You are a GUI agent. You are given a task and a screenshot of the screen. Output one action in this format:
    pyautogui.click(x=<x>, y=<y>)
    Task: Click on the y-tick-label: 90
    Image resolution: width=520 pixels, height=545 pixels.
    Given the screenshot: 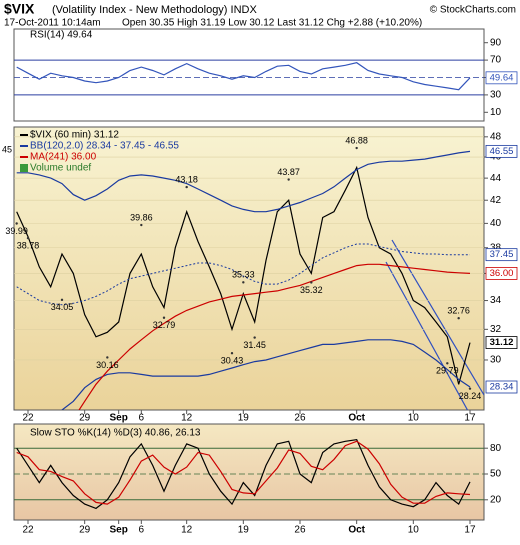 What is the action you would take?
    pyautogui.click(x=496, y=42)
    